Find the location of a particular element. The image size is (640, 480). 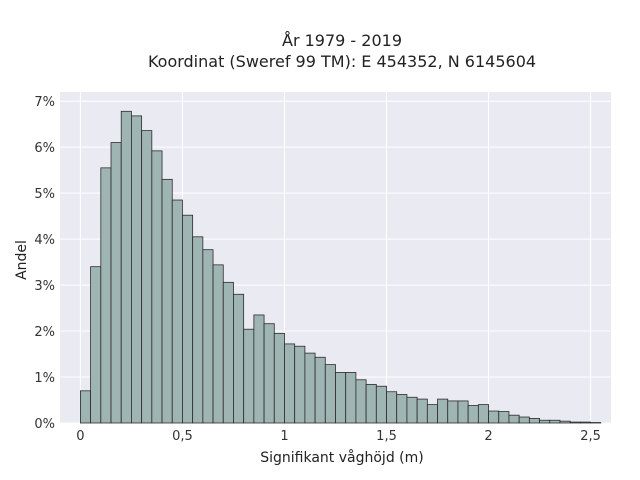

y-tick-label: 5% is located at coordinates (44, 194).